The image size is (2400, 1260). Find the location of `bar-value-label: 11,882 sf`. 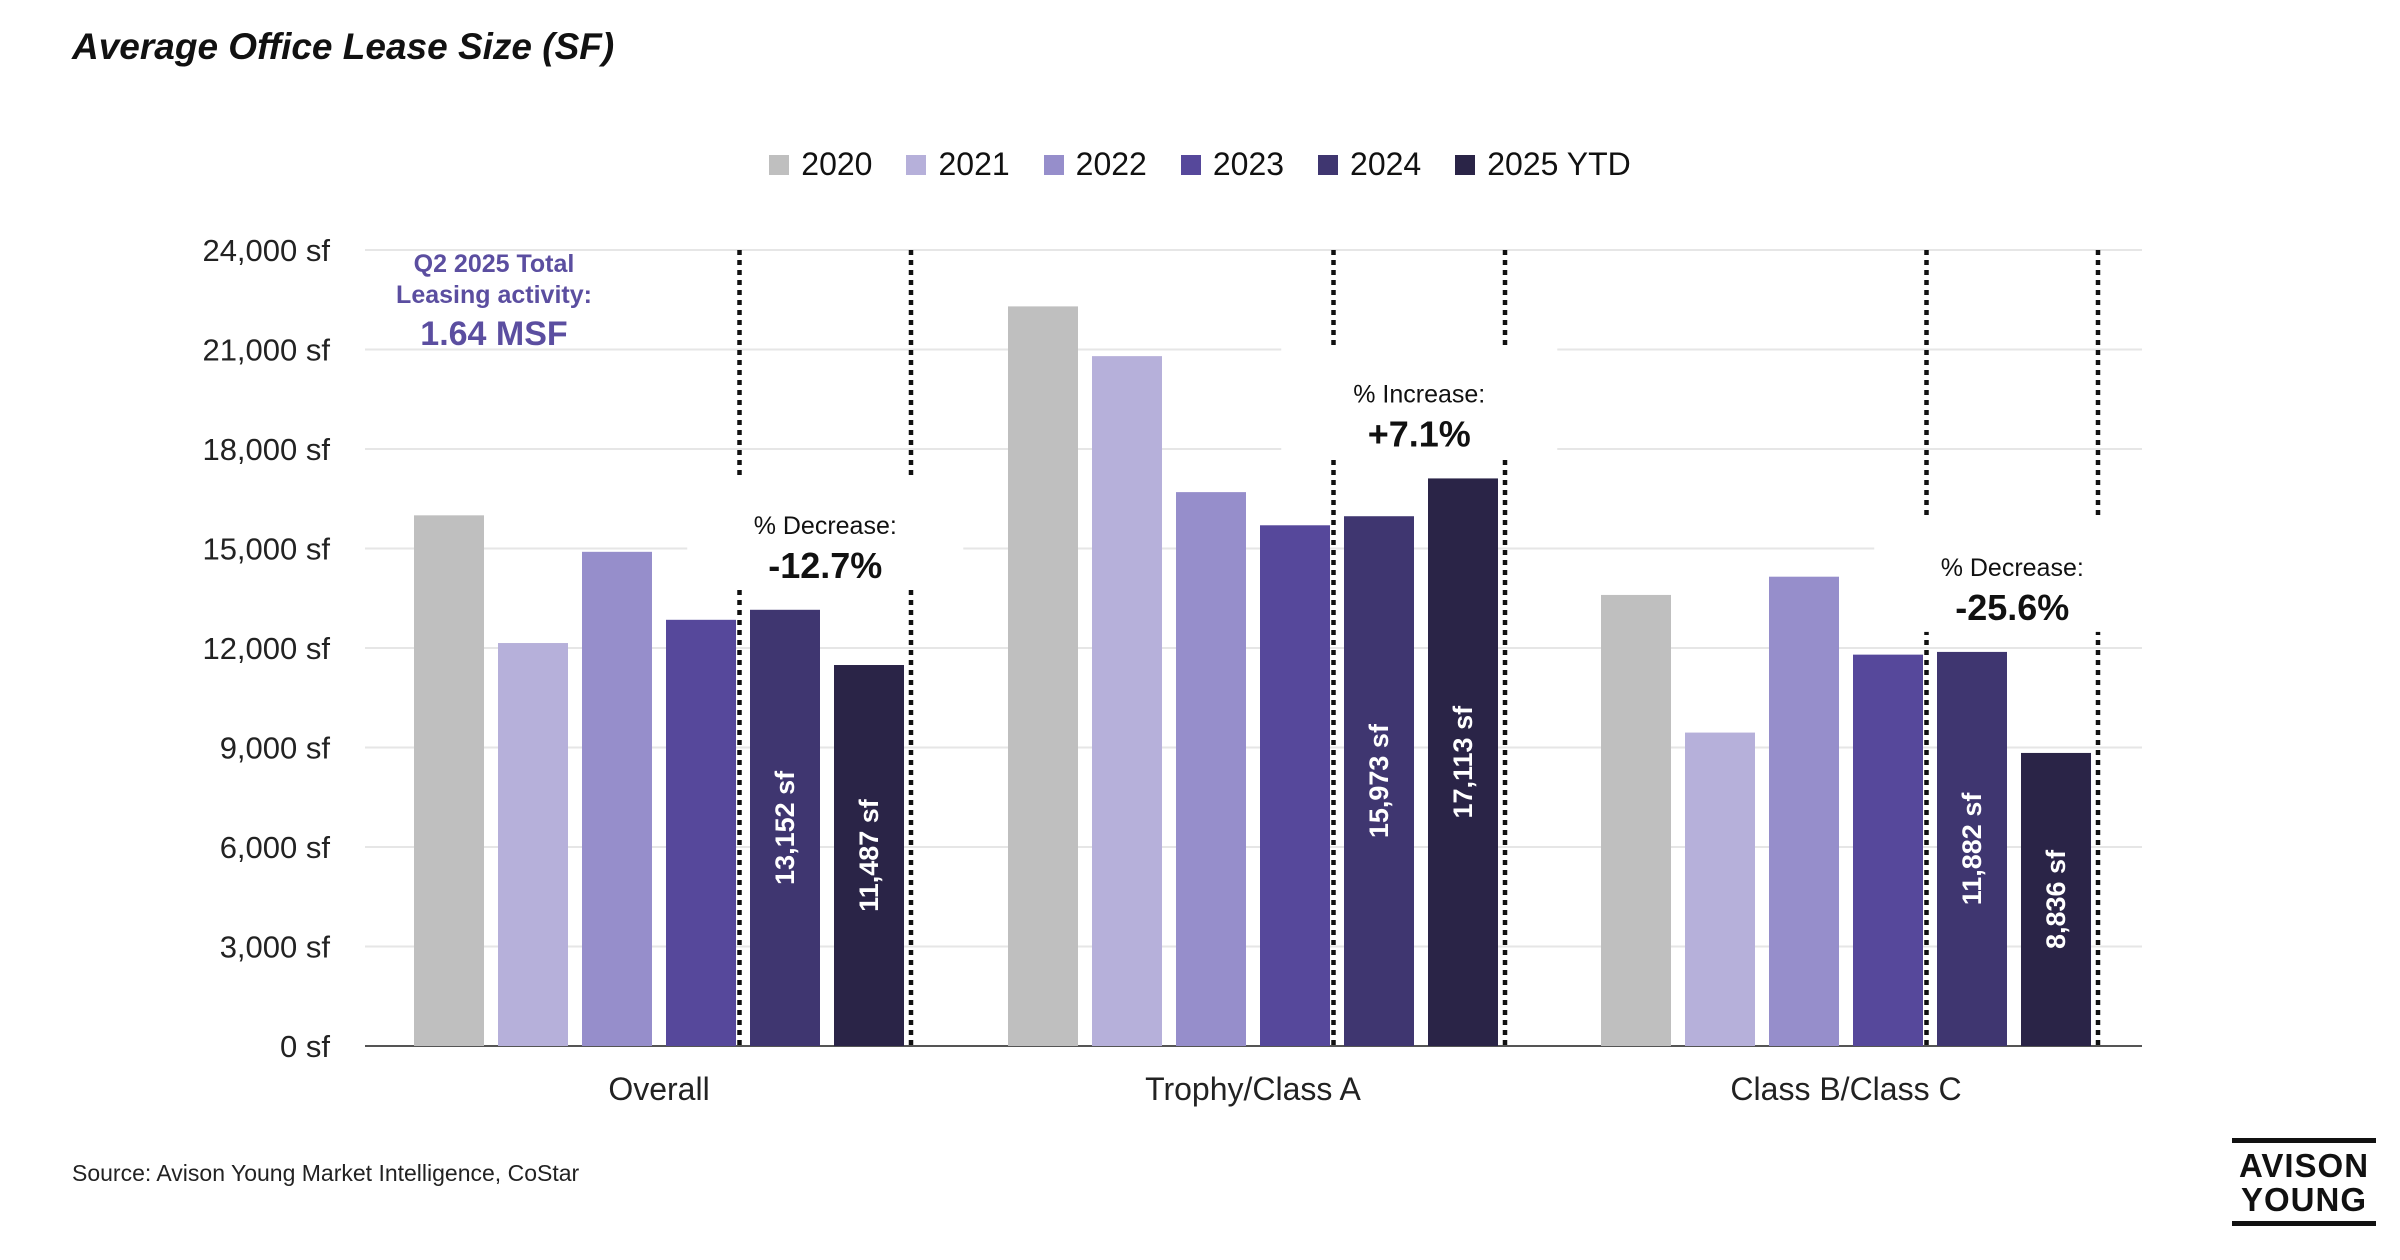

bar-value-label: 11,882 sf is located at coordinates (1972, 849).